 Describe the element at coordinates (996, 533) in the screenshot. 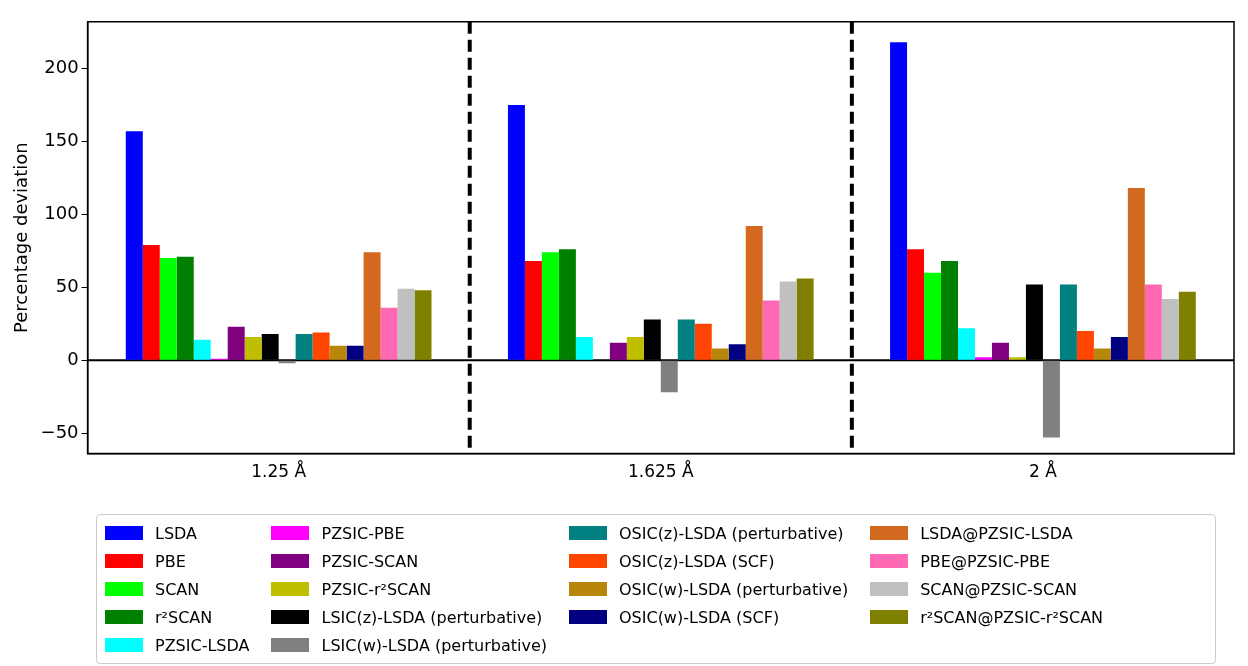

I see `legend-label: LSDA@PZSIC-LSDA` at that location.